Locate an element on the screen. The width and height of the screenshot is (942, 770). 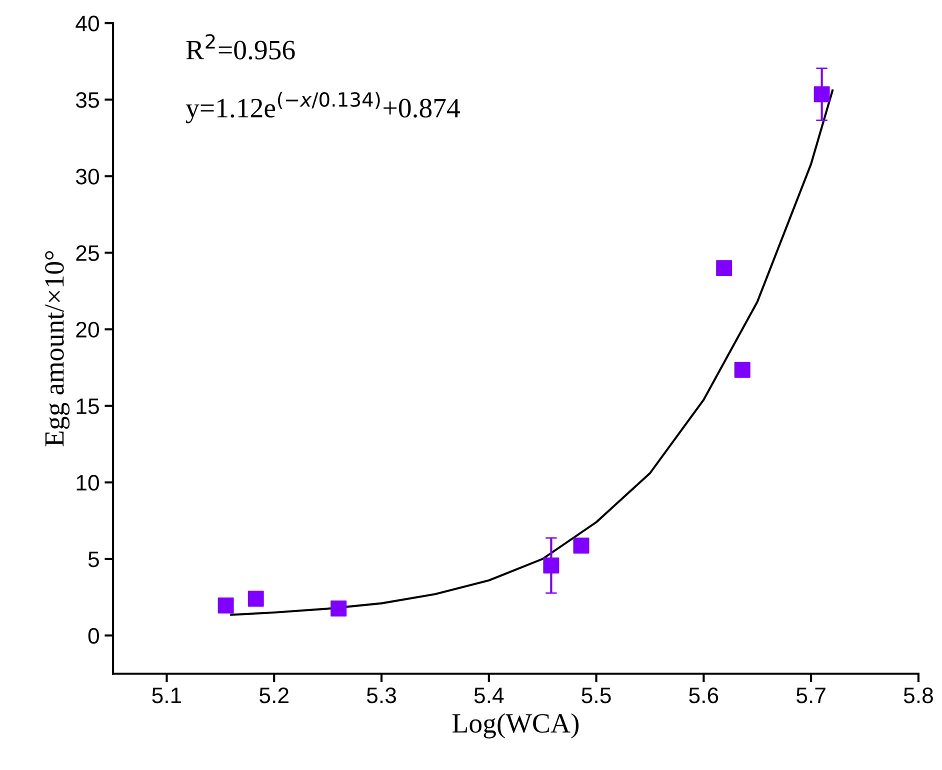
annotation: y=1.12e$^{(−x/0.134)}$+0.874 is located at coordinates (323, 108).